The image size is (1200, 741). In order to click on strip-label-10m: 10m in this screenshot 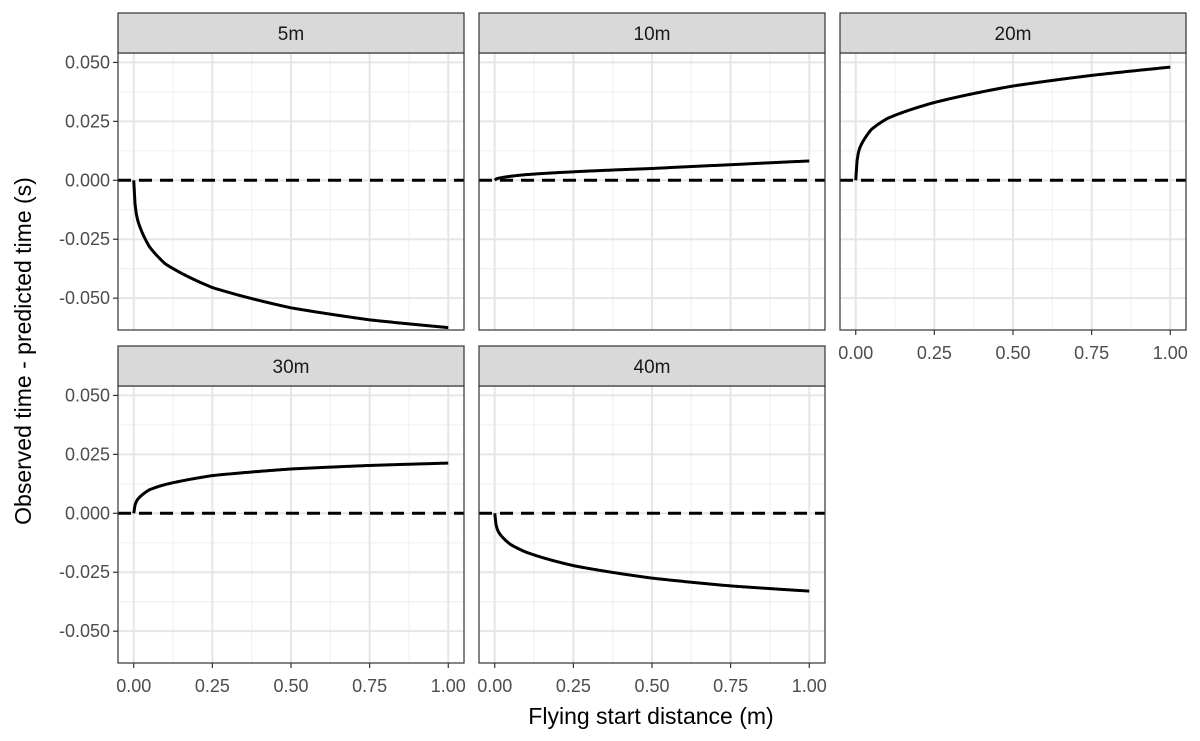, I will do `click(652, 34)`.